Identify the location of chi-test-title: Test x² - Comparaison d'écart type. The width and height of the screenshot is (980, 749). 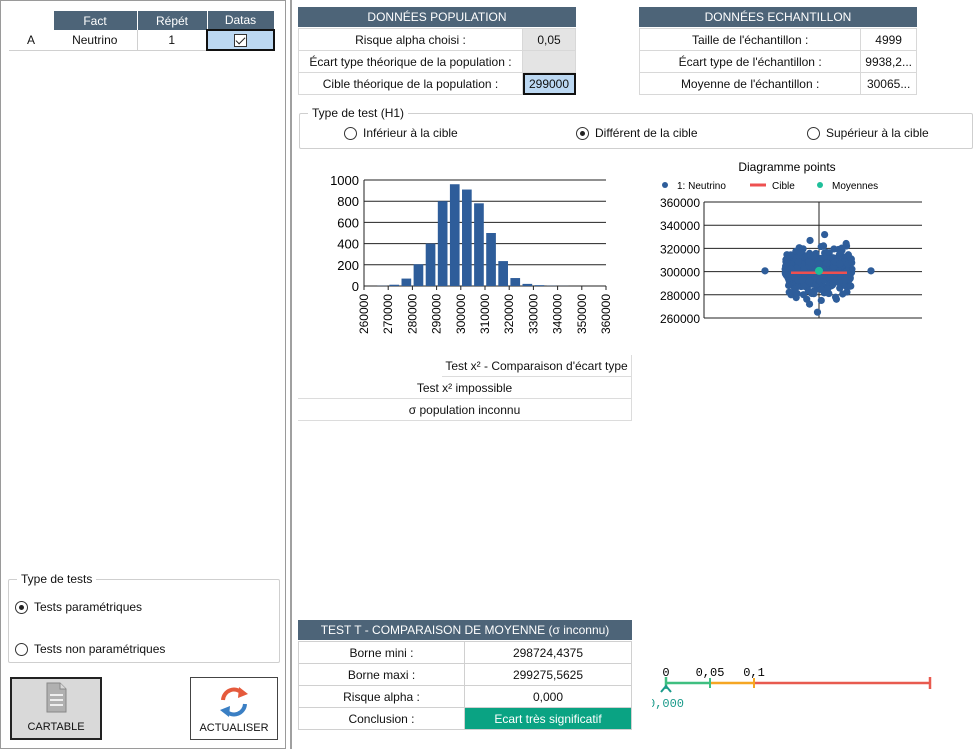
(537, 366).